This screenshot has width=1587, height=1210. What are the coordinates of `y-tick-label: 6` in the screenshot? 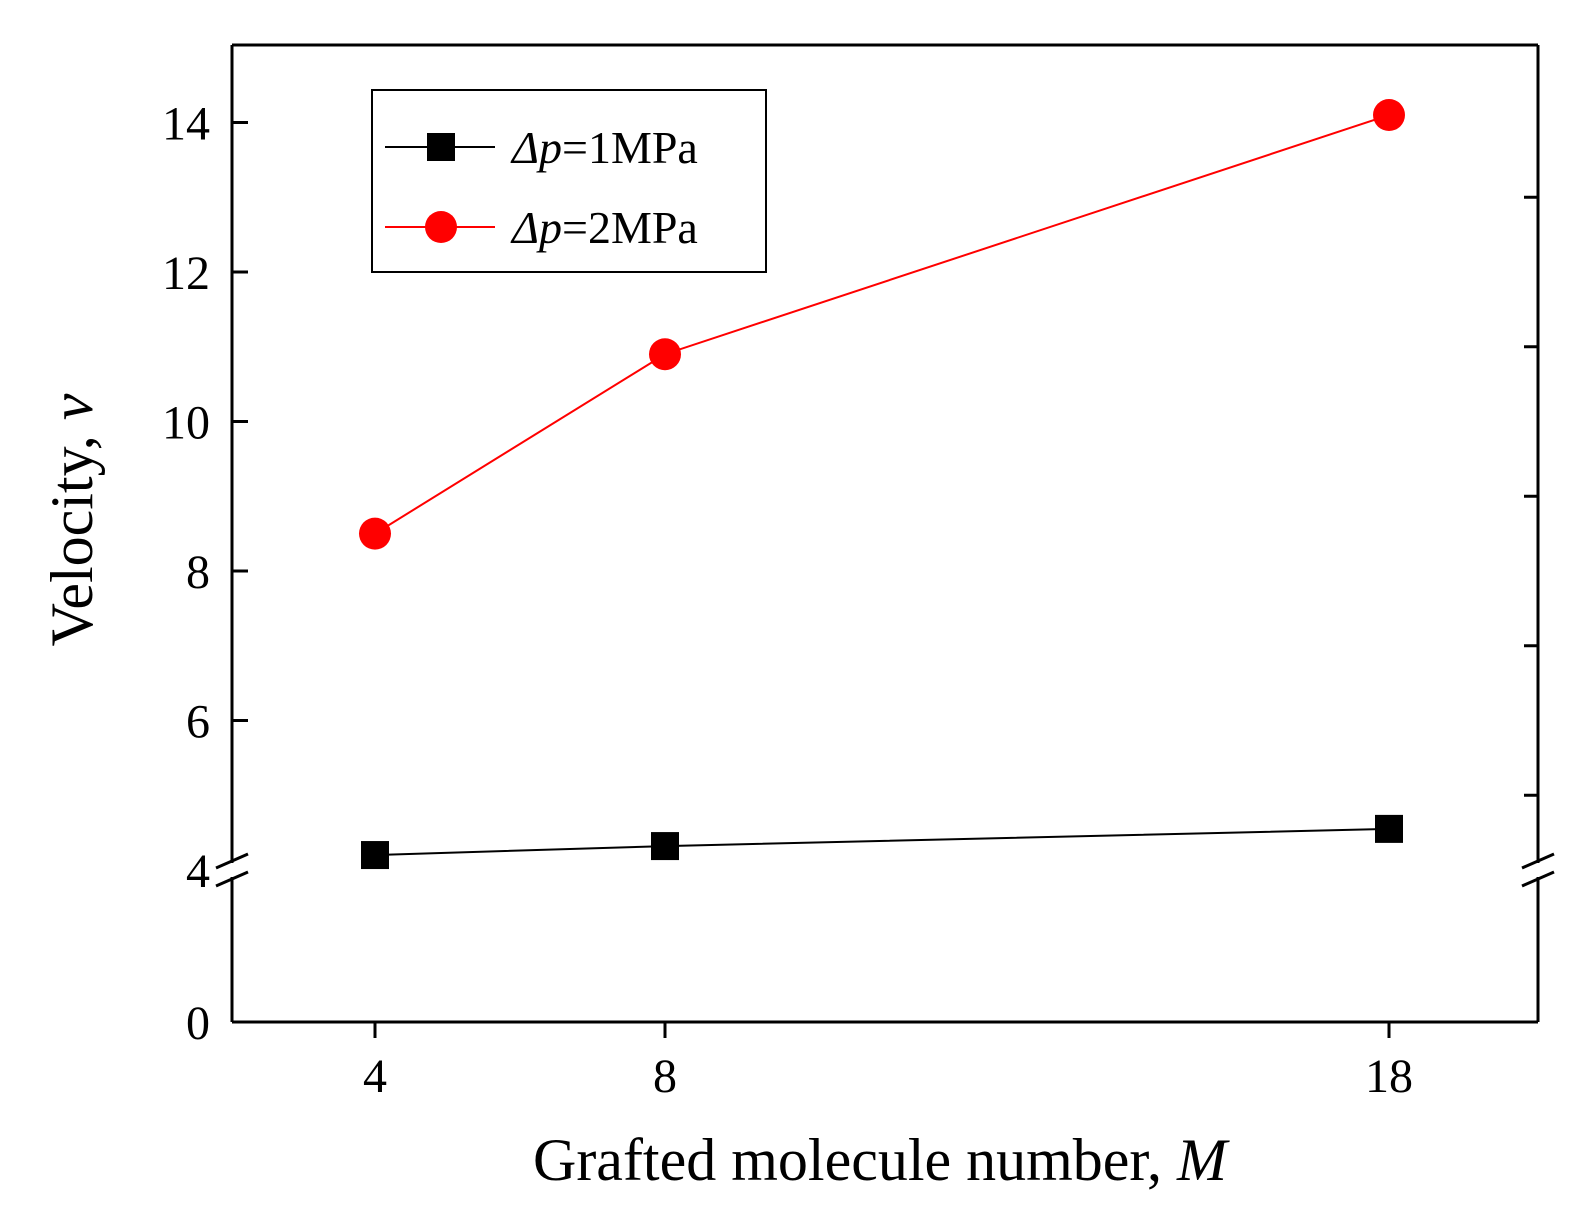 It's located at (198, 722).